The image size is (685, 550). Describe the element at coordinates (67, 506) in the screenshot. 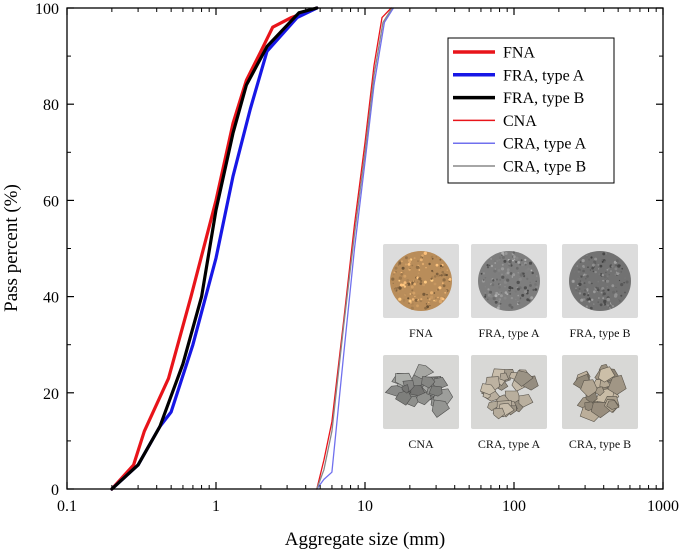

I see `x-tick-label: 0.1` at that location.